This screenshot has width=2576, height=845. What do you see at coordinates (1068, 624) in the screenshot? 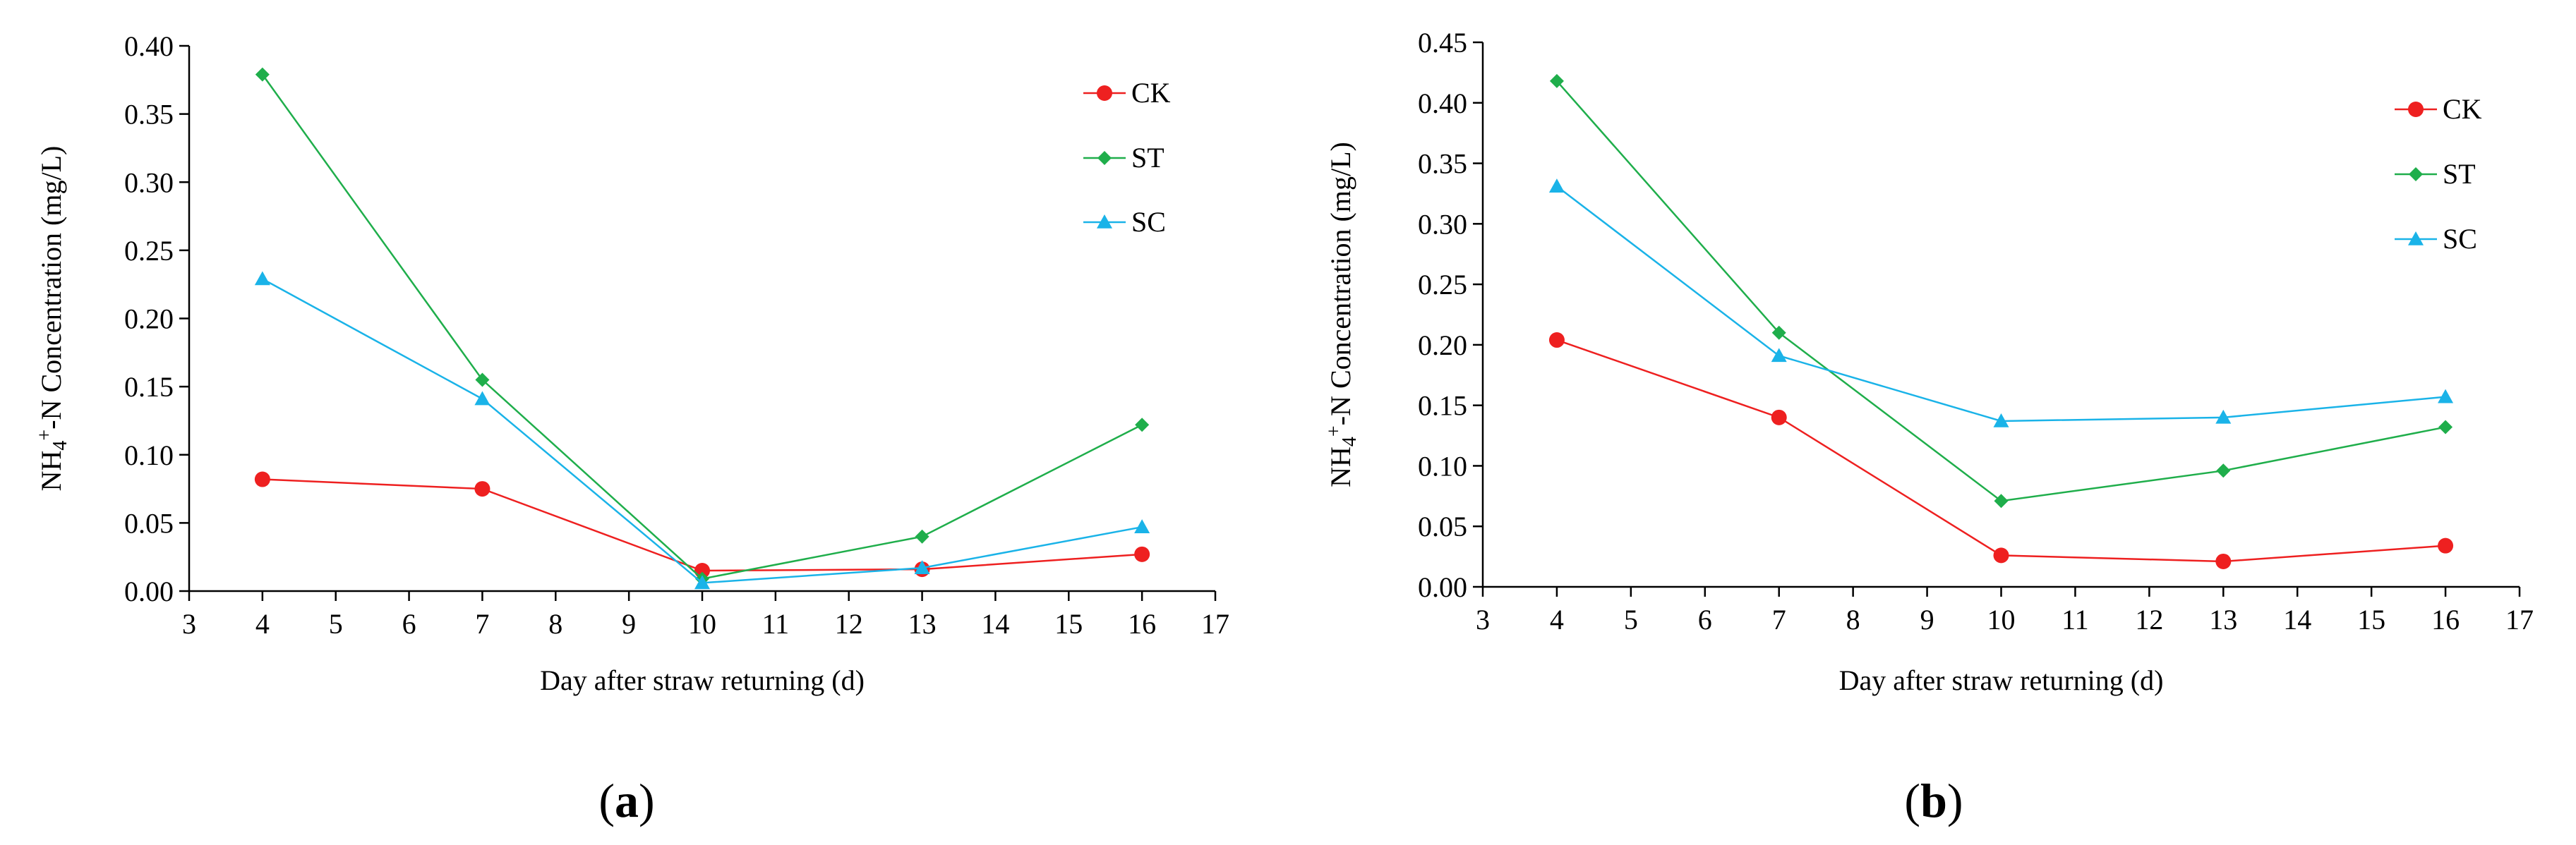
I see `chart-a-x-tick-label: 15` at bounding box center [1068, 624].